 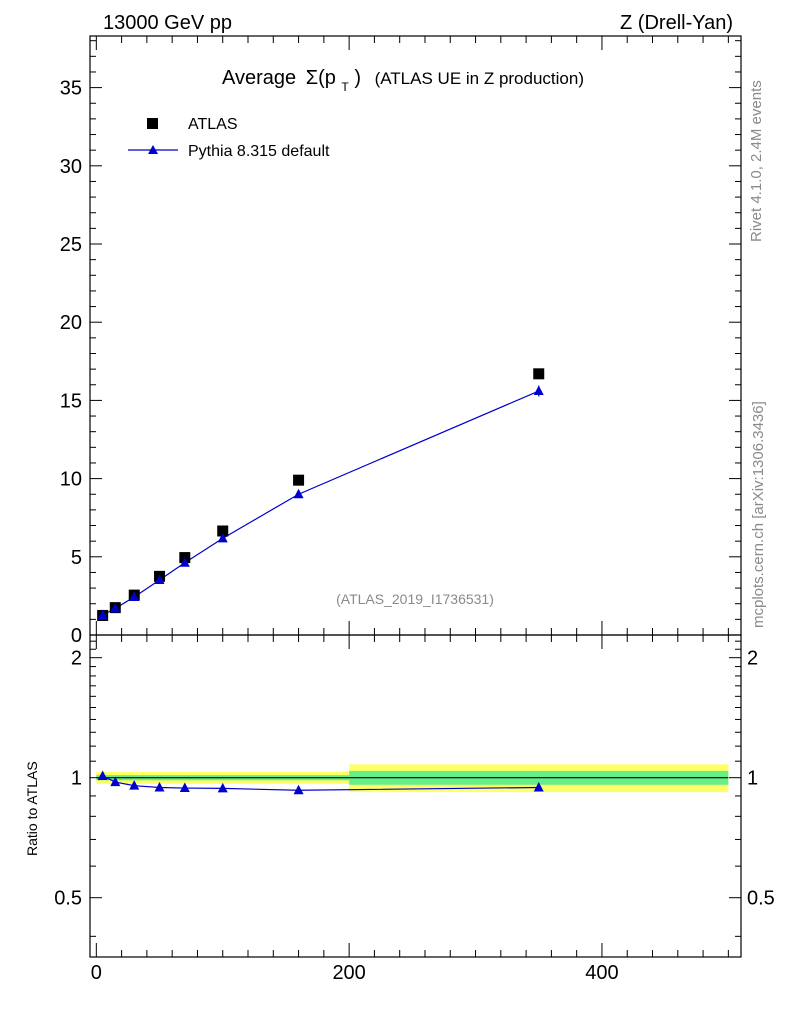 What do you see at coordinates (76, 779) in the screenshot?
I see `ratio-ytick-label-left: 1` at bounding box center [76, 779].